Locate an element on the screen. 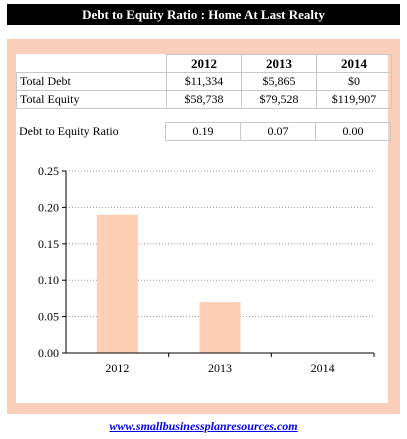  cell-value: $0 is located at coordinates (354, 81).